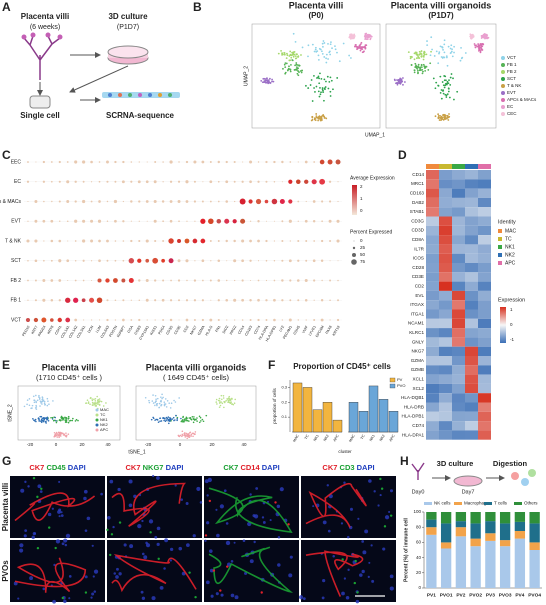 This screenshot has width=546, height=605. Describe the element at coordinates (363, 261) in the screenshot. I see `scale-tick: 75` at that location.